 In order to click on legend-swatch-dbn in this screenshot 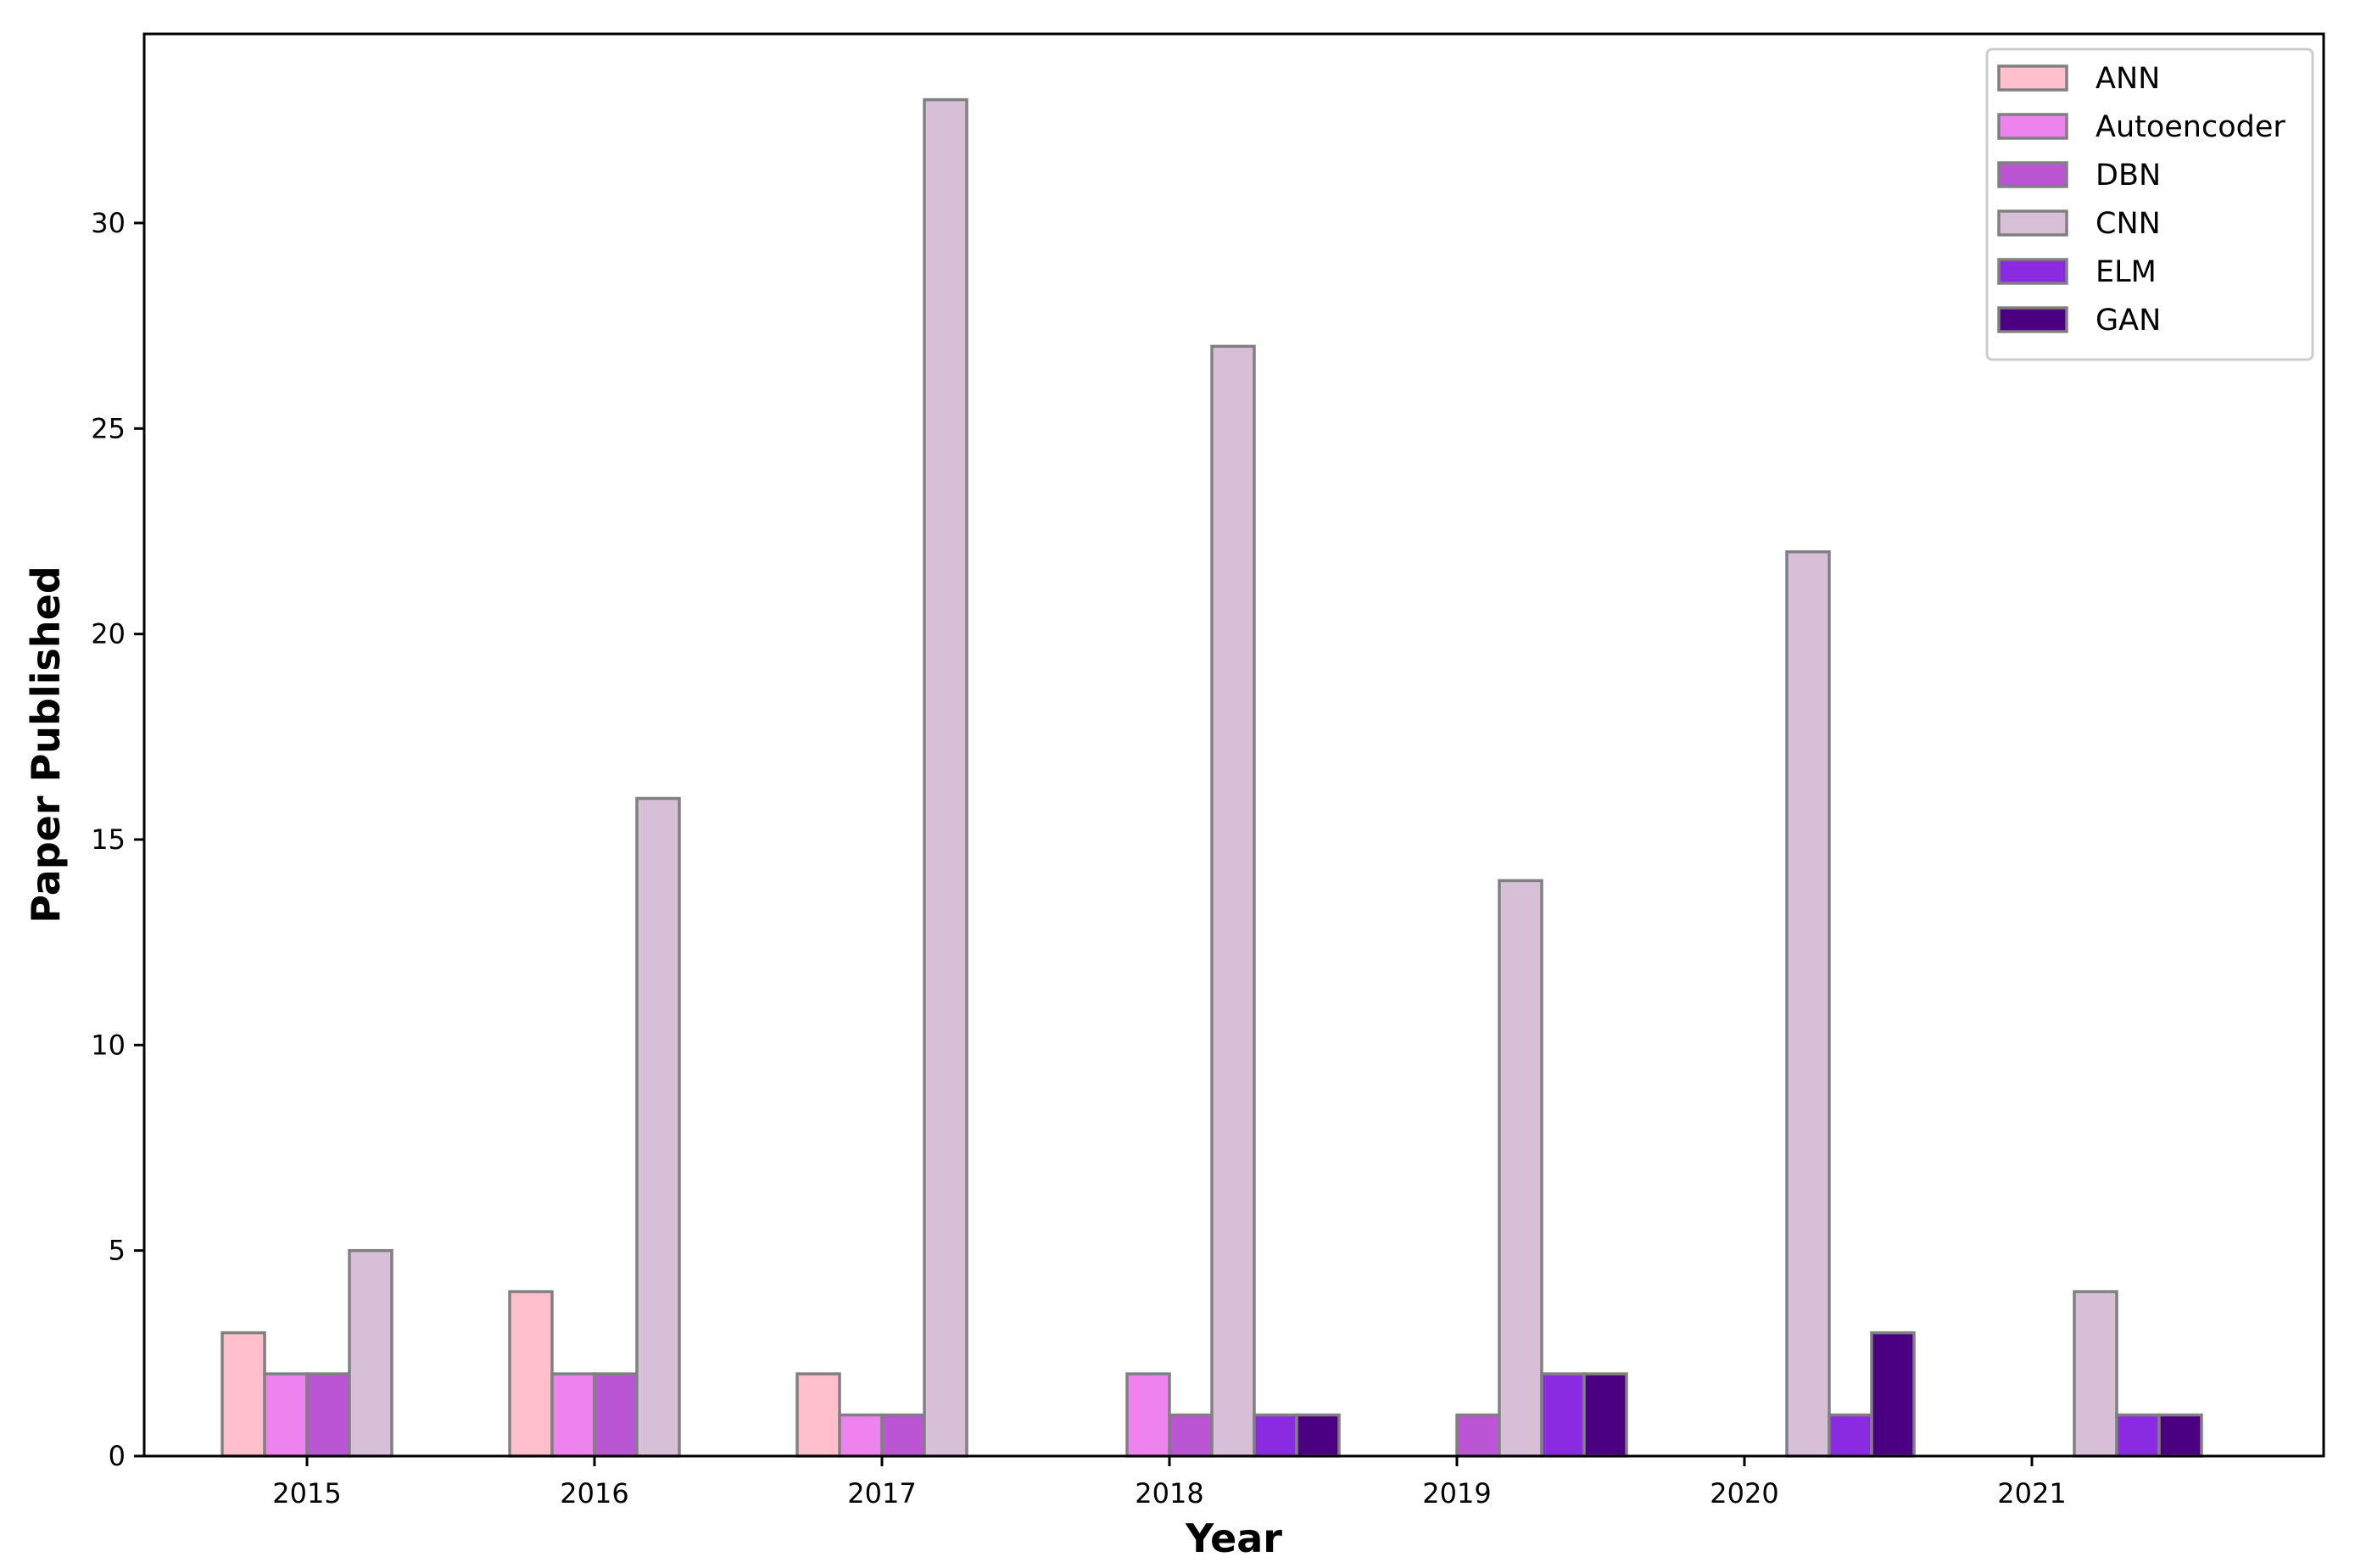, I will do `click(2032, 175)`.